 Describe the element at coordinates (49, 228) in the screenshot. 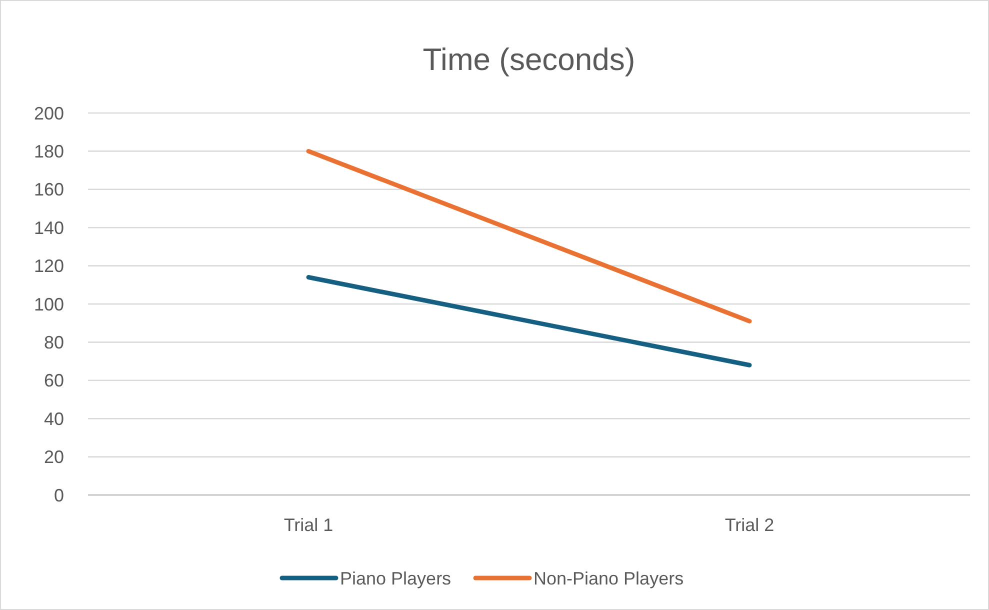

I see `y-tick-label: 140` at that location.